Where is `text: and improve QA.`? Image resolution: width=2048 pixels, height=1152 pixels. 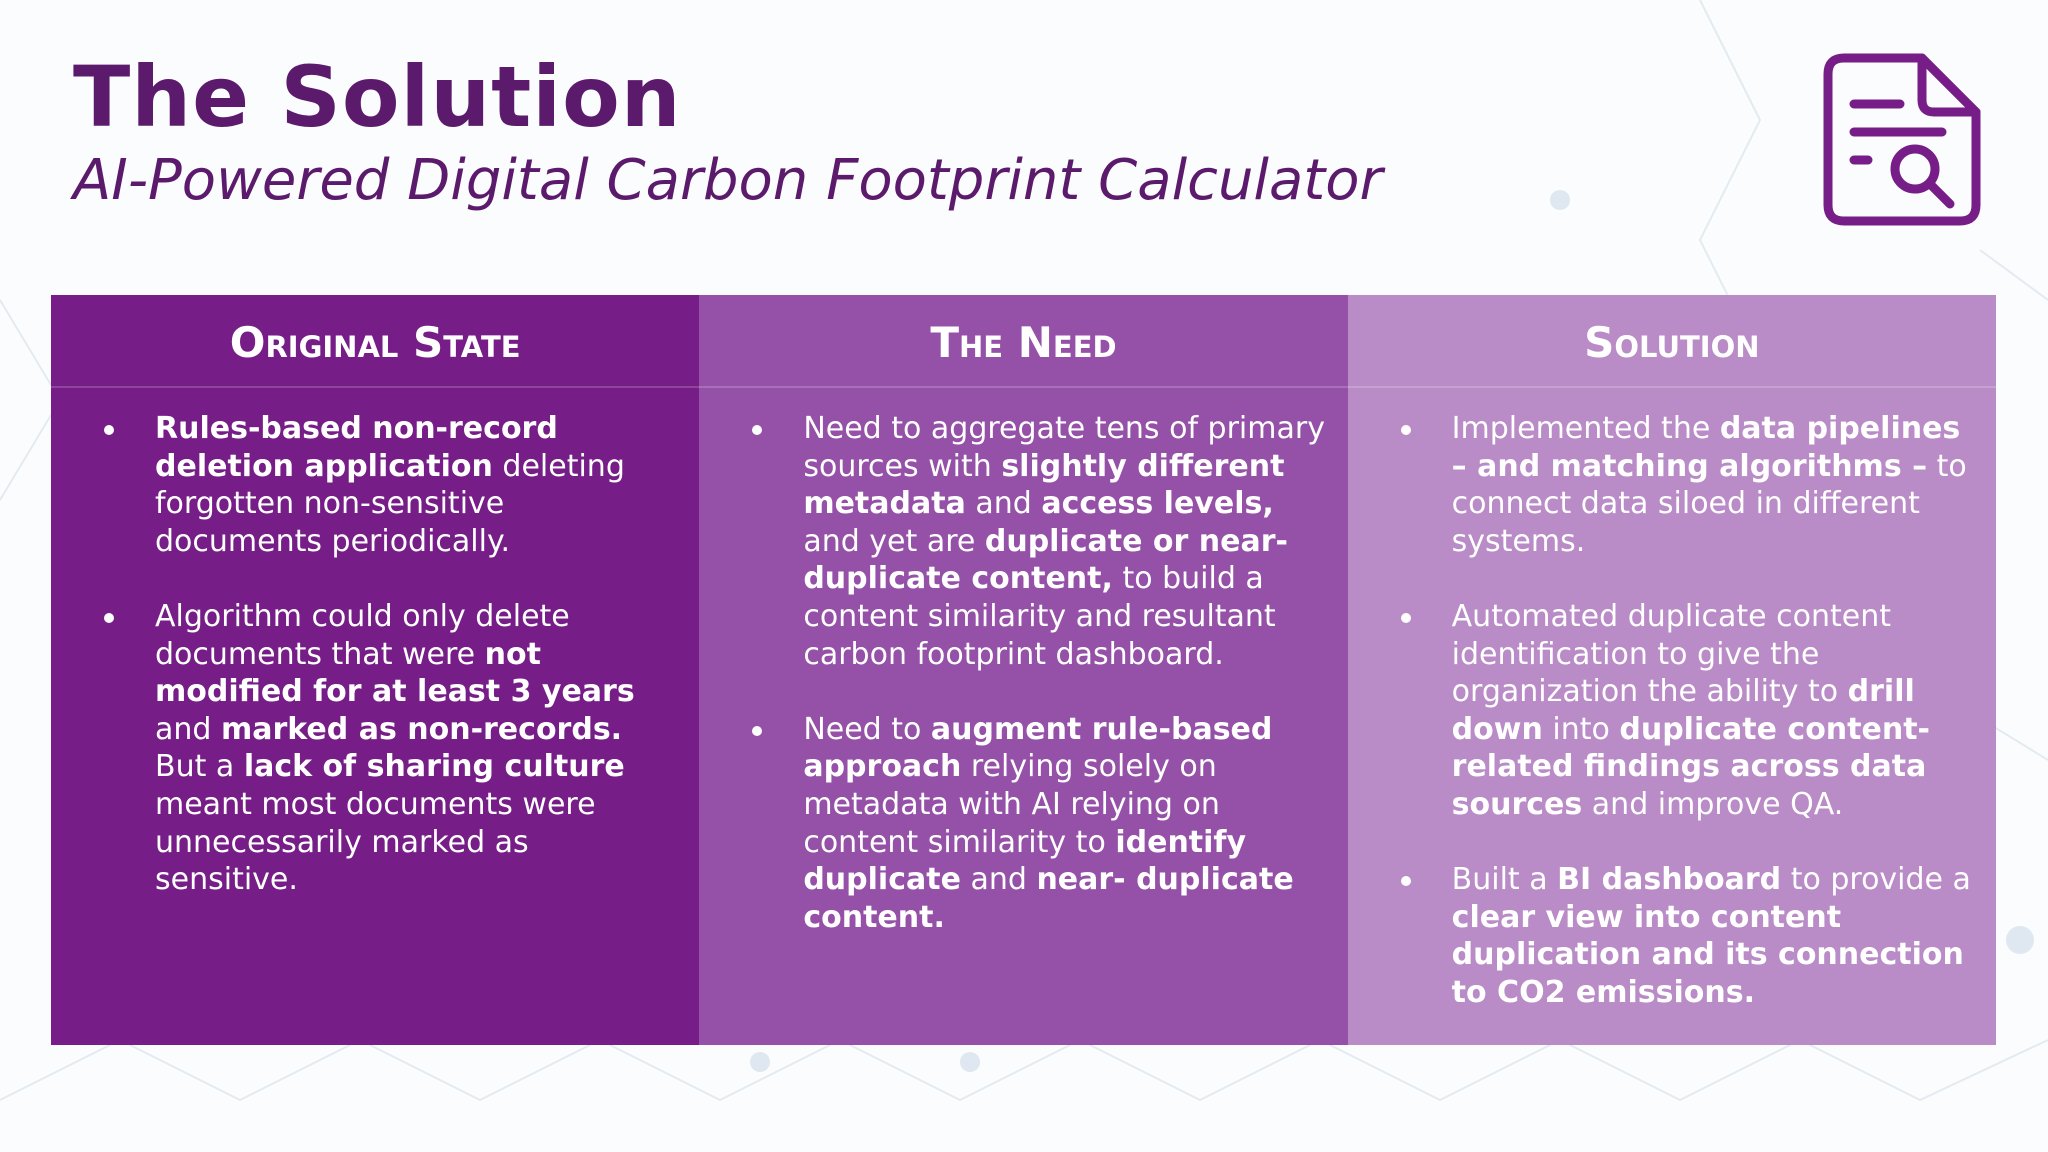 text: and improve QA. is located at coordinates (1713, 804).